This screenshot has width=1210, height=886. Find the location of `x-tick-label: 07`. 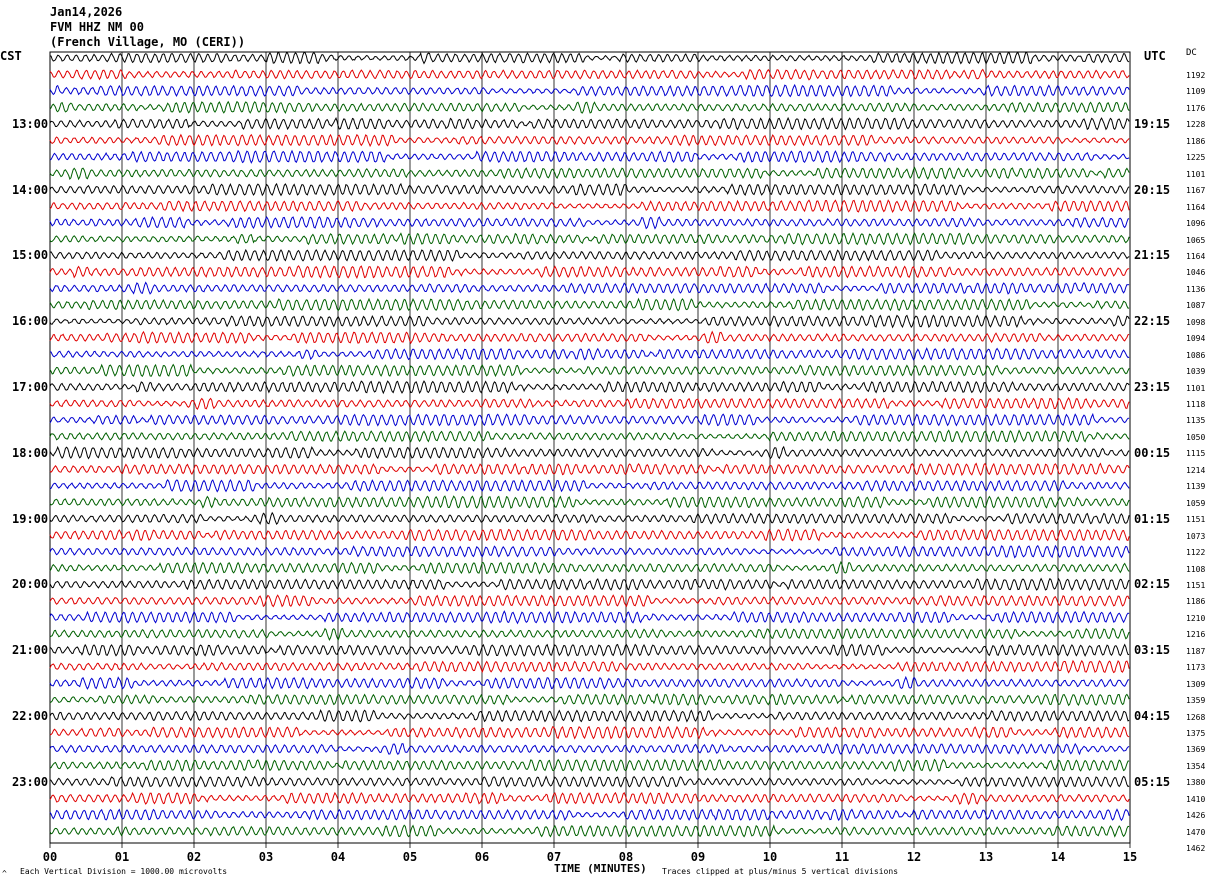

x-tick-label: 07 is located at coordinates (554, 857).